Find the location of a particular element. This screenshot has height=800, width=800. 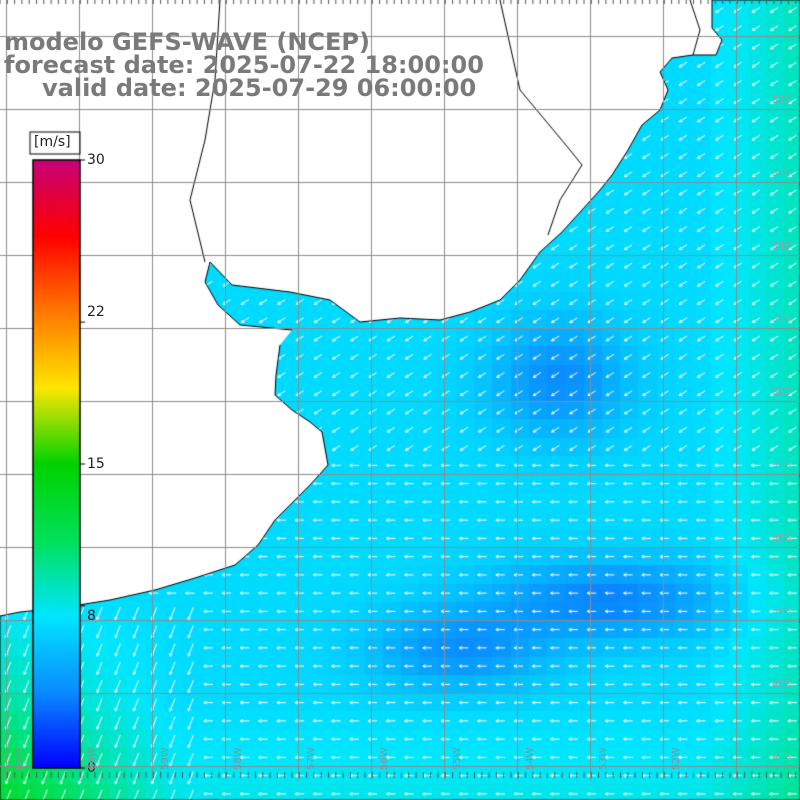

colorbar-tick-15: 15 is located at coordinates (96, 464).